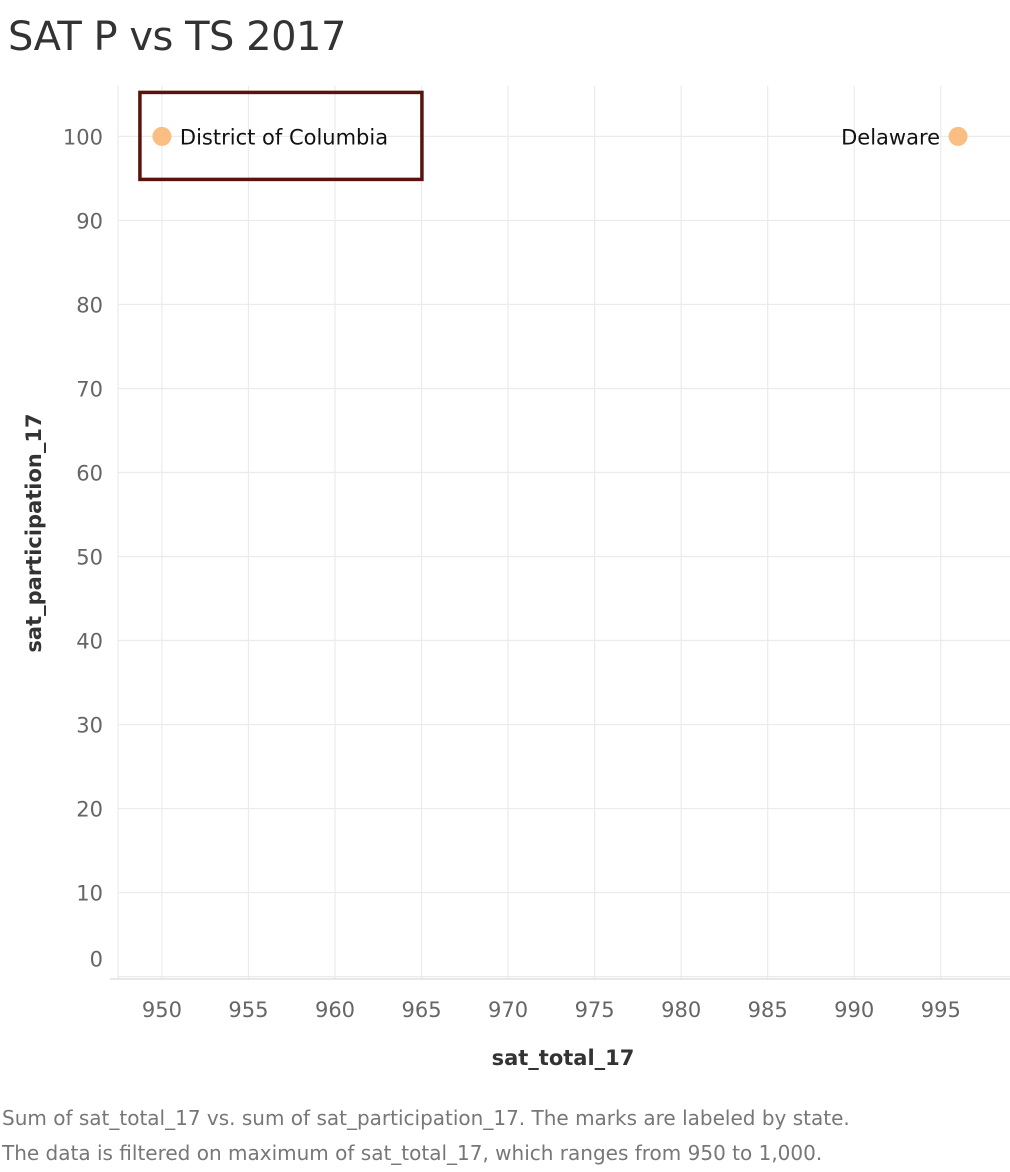 This screenshot has height=1172, width=1010. Describe the element at coordinates (941, 1010) in the screenshot. I see `x-tick-label: 995` at that location.